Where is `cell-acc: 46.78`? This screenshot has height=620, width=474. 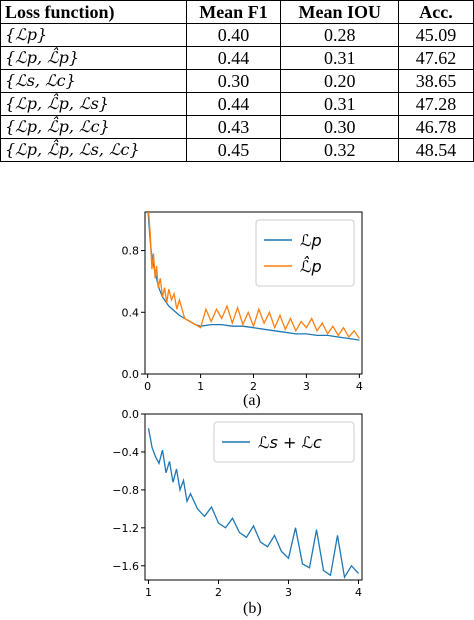 cell-acc: 46.78 is located at coordinates (436, 127).